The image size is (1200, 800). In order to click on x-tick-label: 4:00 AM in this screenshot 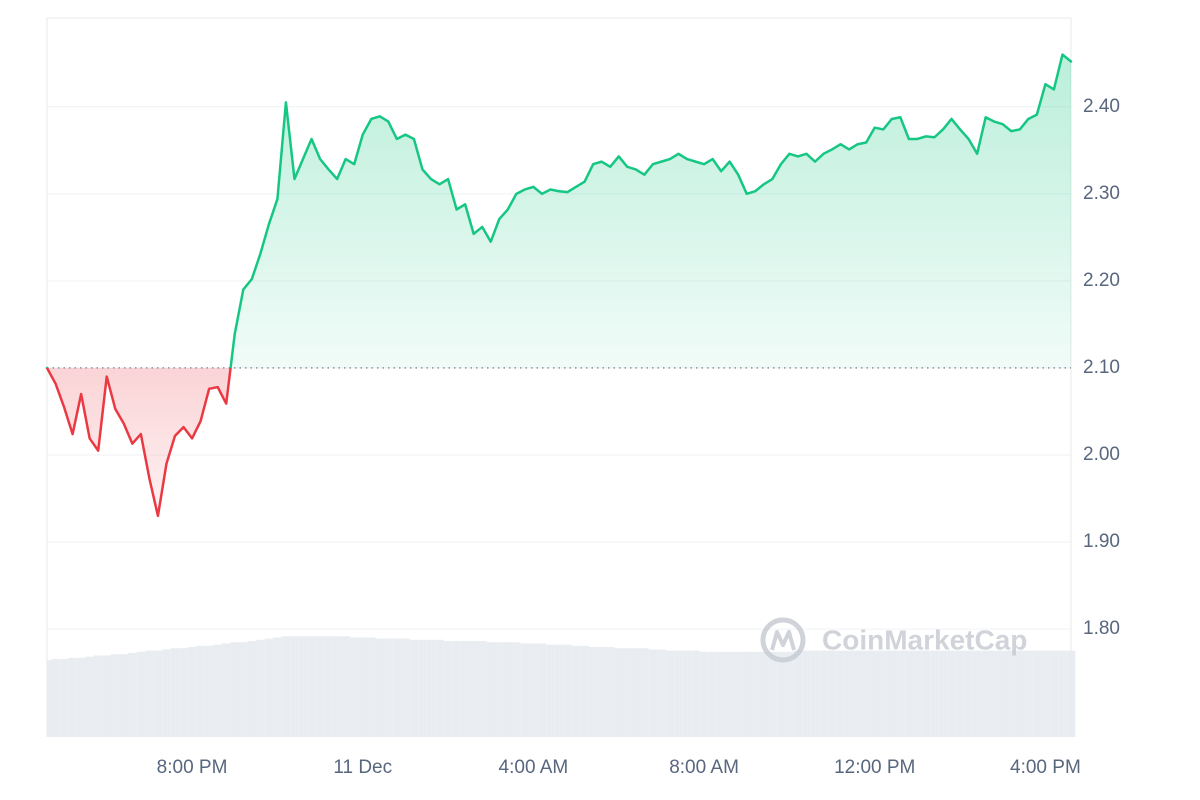, I will do `click(534, 767)`.